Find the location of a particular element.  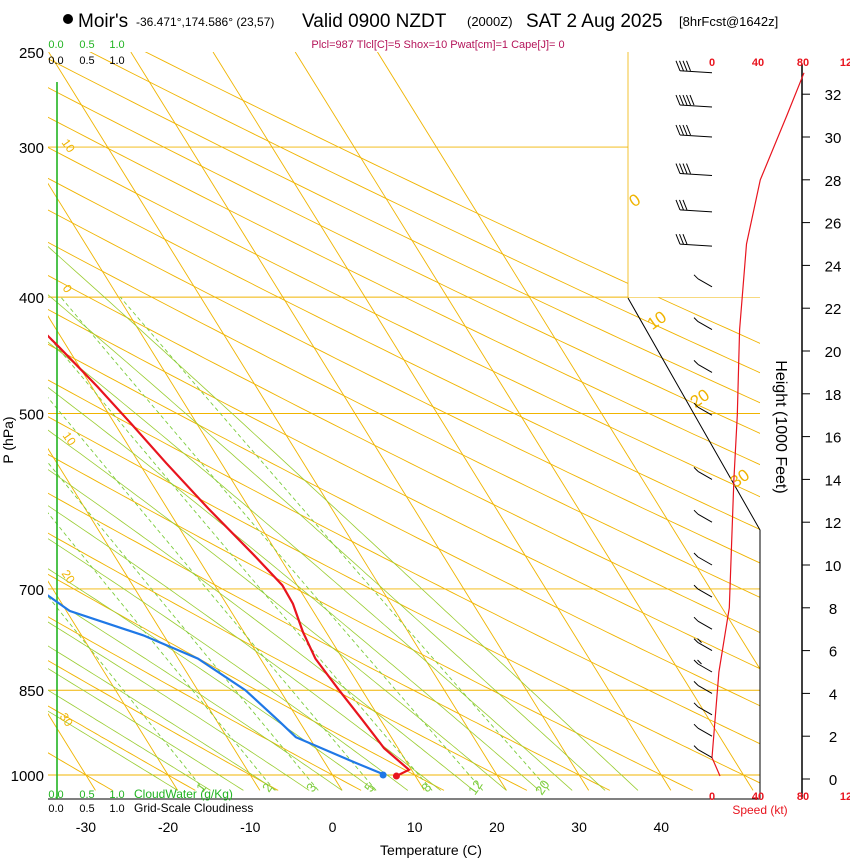

utc-time: (2000Z) is located at coordinates (490, 21).